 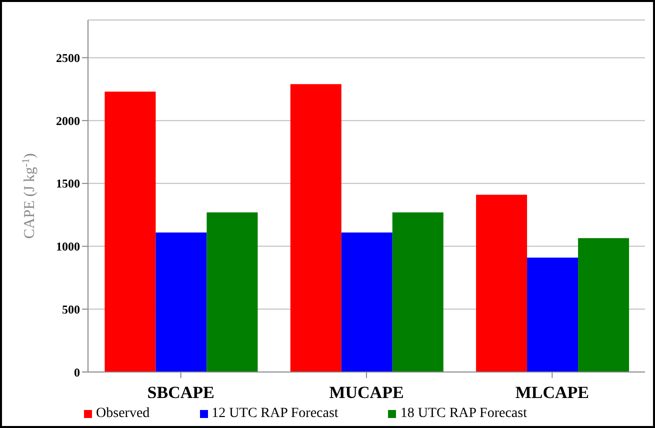 I want to click on y-tick-label: 1000, so click(x=68, y=247).